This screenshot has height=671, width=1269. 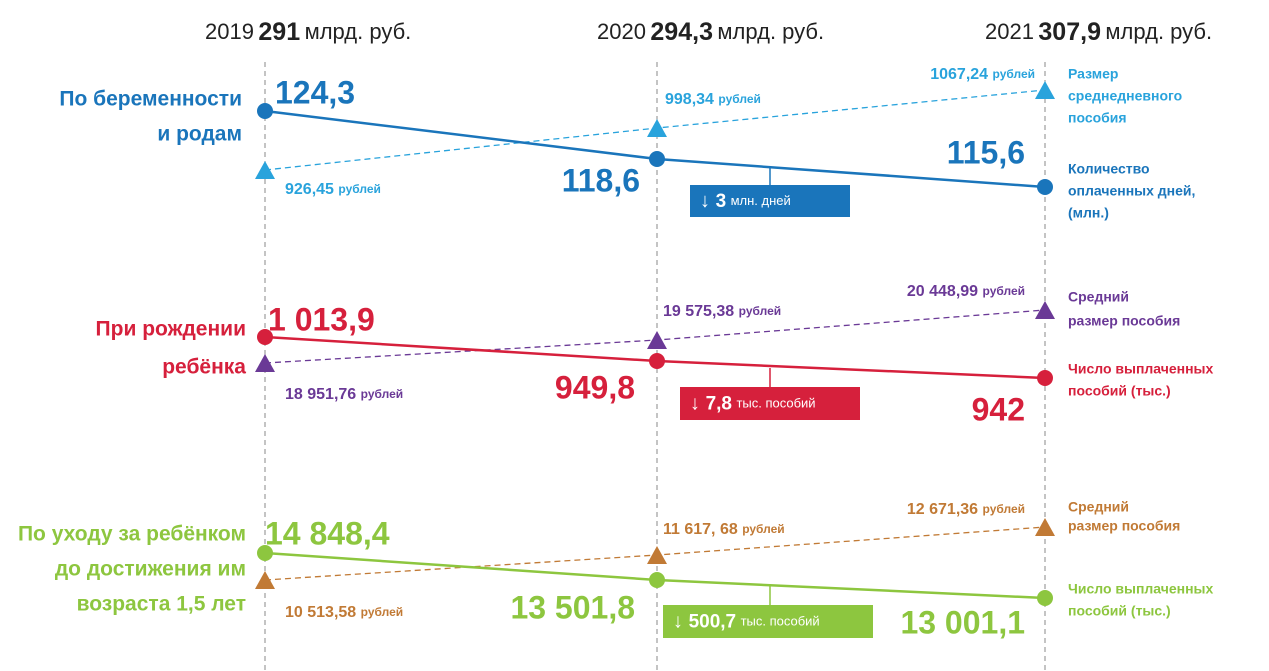 I want to click on count-legend: (млн.), so click(x=1088, y=213).